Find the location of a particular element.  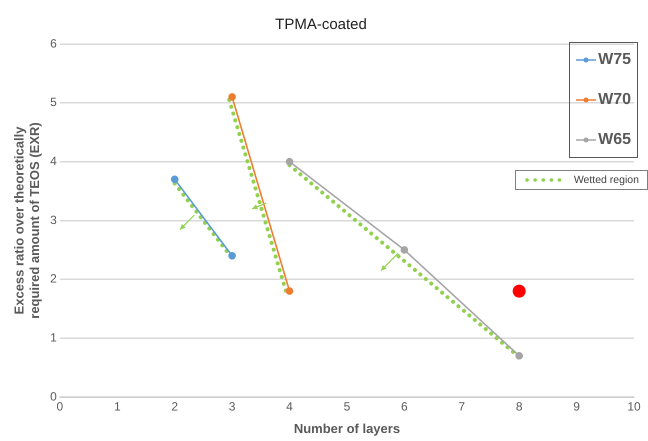

y-axis-title: Excess ratio over theoretically required amount of TEOS (EXR) is located at coordinates (26, 220).